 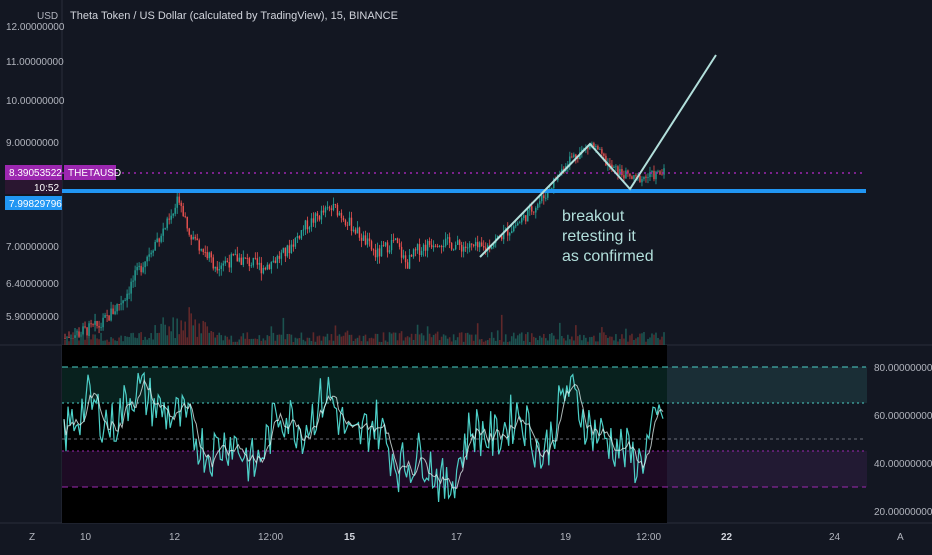 I want to click on auto-scale-button: A, so click(x=900, y=537).